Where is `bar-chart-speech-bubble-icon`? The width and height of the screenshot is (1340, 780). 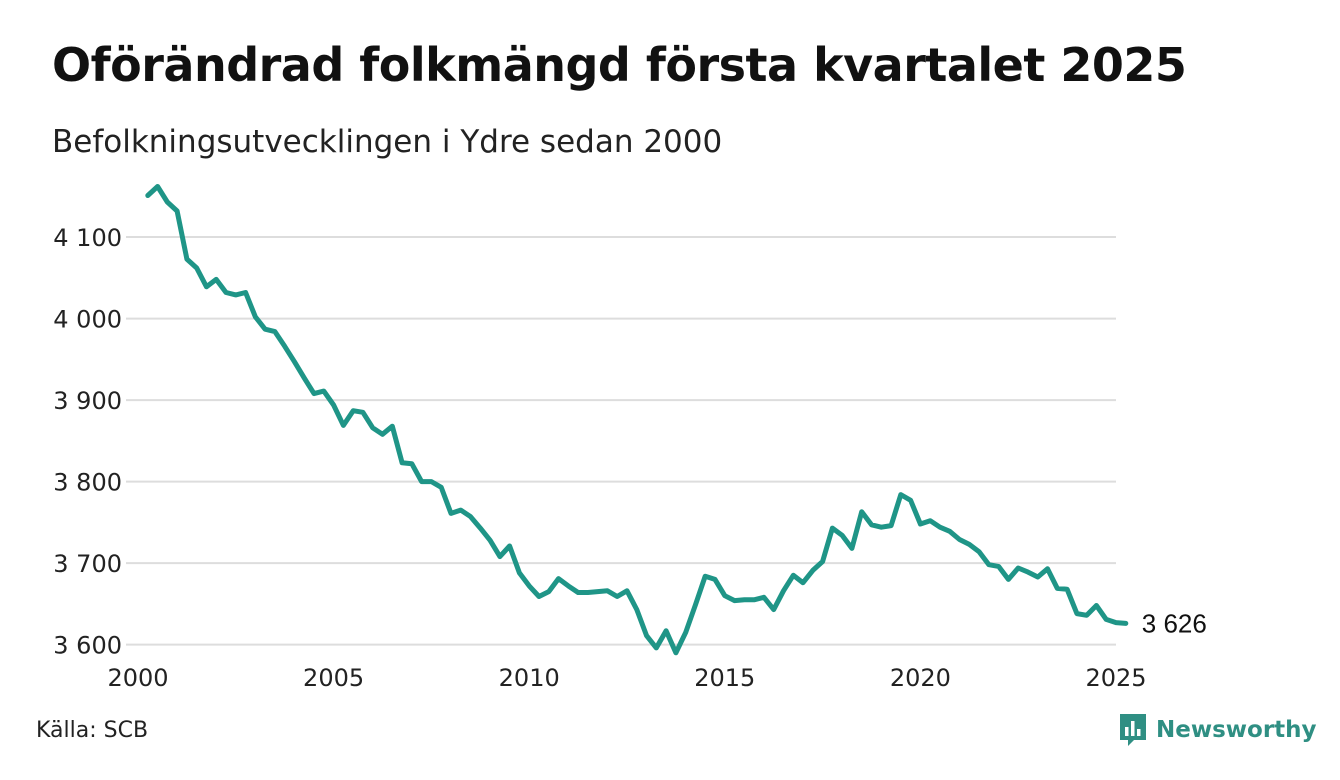
bar-chart-speech-bubble-icon is located at coordinates (1133, 730).